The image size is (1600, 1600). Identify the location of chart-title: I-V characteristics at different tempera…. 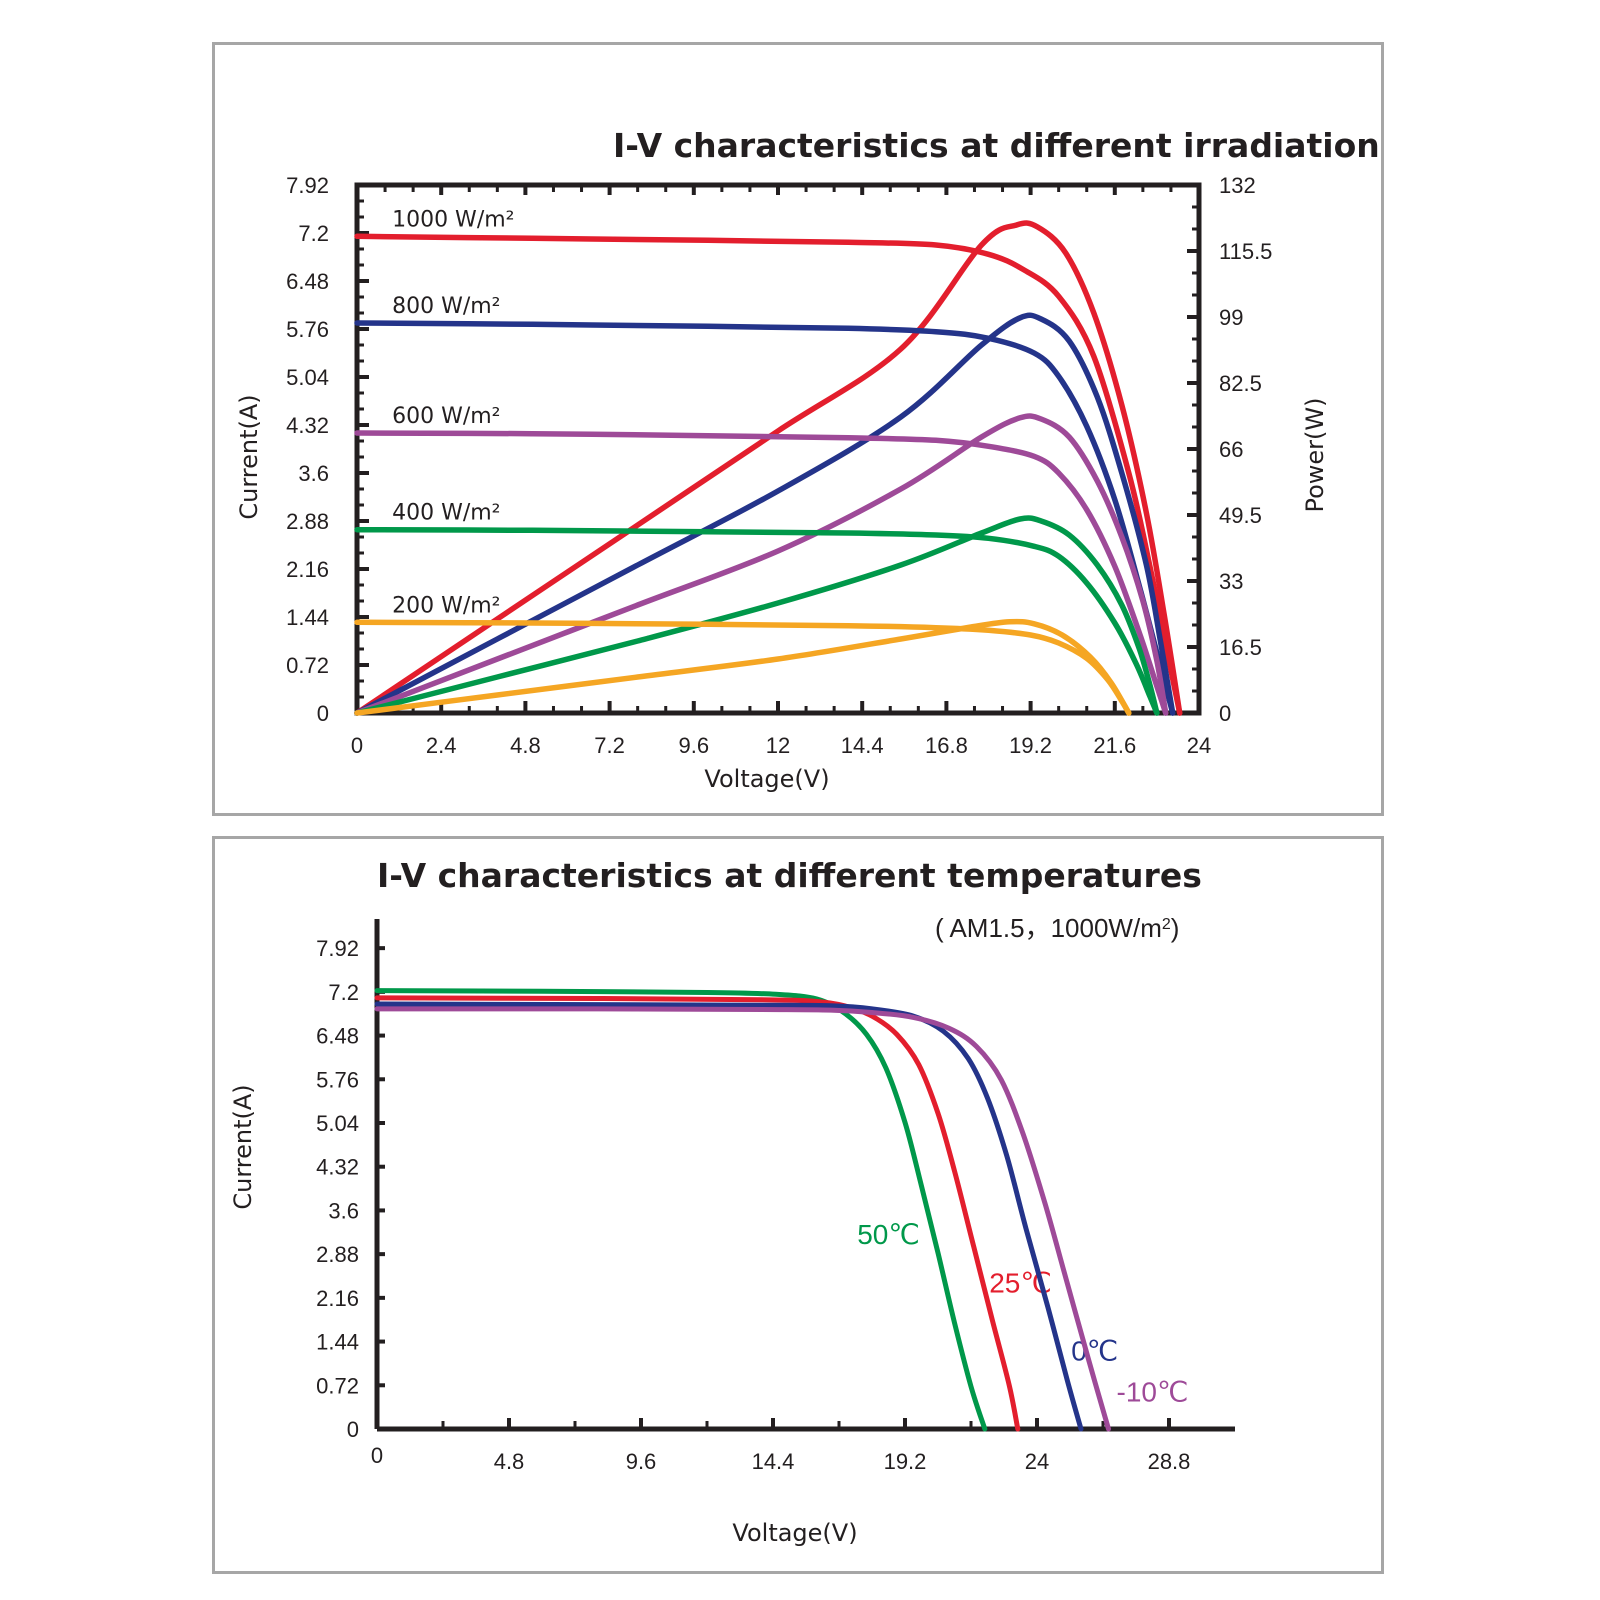
(789, 875).